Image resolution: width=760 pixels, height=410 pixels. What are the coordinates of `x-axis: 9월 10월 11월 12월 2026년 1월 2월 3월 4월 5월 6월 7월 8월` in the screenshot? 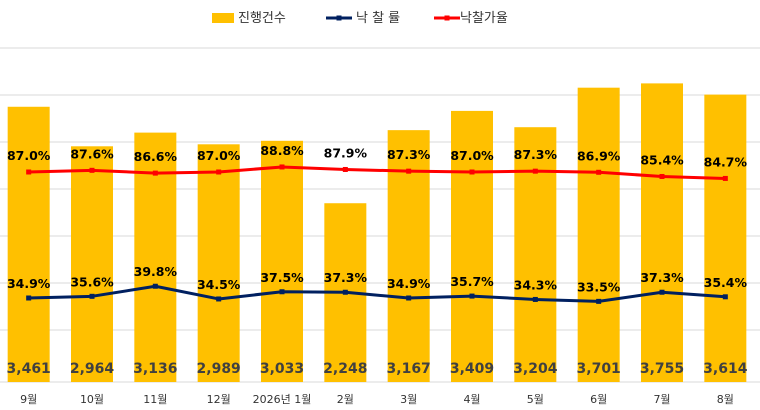 It's located at (377, 399).